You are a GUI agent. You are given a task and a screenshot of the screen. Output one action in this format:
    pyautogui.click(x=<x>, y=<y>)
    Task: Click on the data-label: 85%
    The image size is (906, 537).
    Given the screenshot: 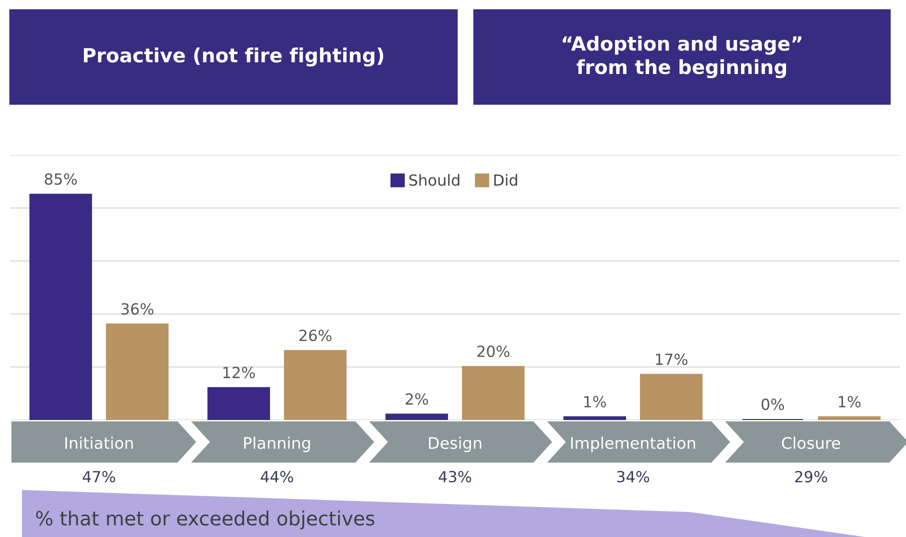 What is the action you would take?
    pyautogui.click(x=60, y=179)
    